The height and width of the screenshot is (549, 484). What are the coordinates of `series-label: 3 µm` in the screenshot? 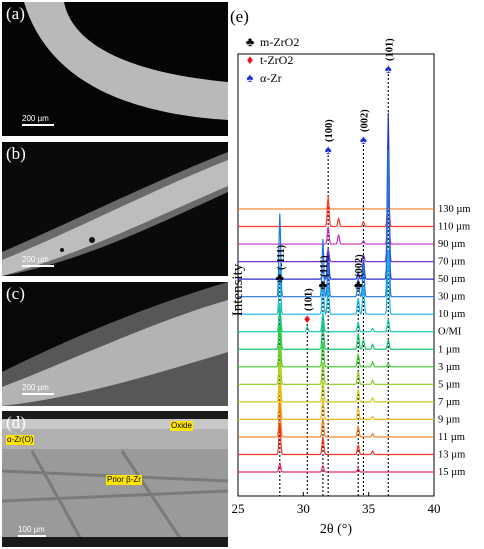 It's located at (449, 367).